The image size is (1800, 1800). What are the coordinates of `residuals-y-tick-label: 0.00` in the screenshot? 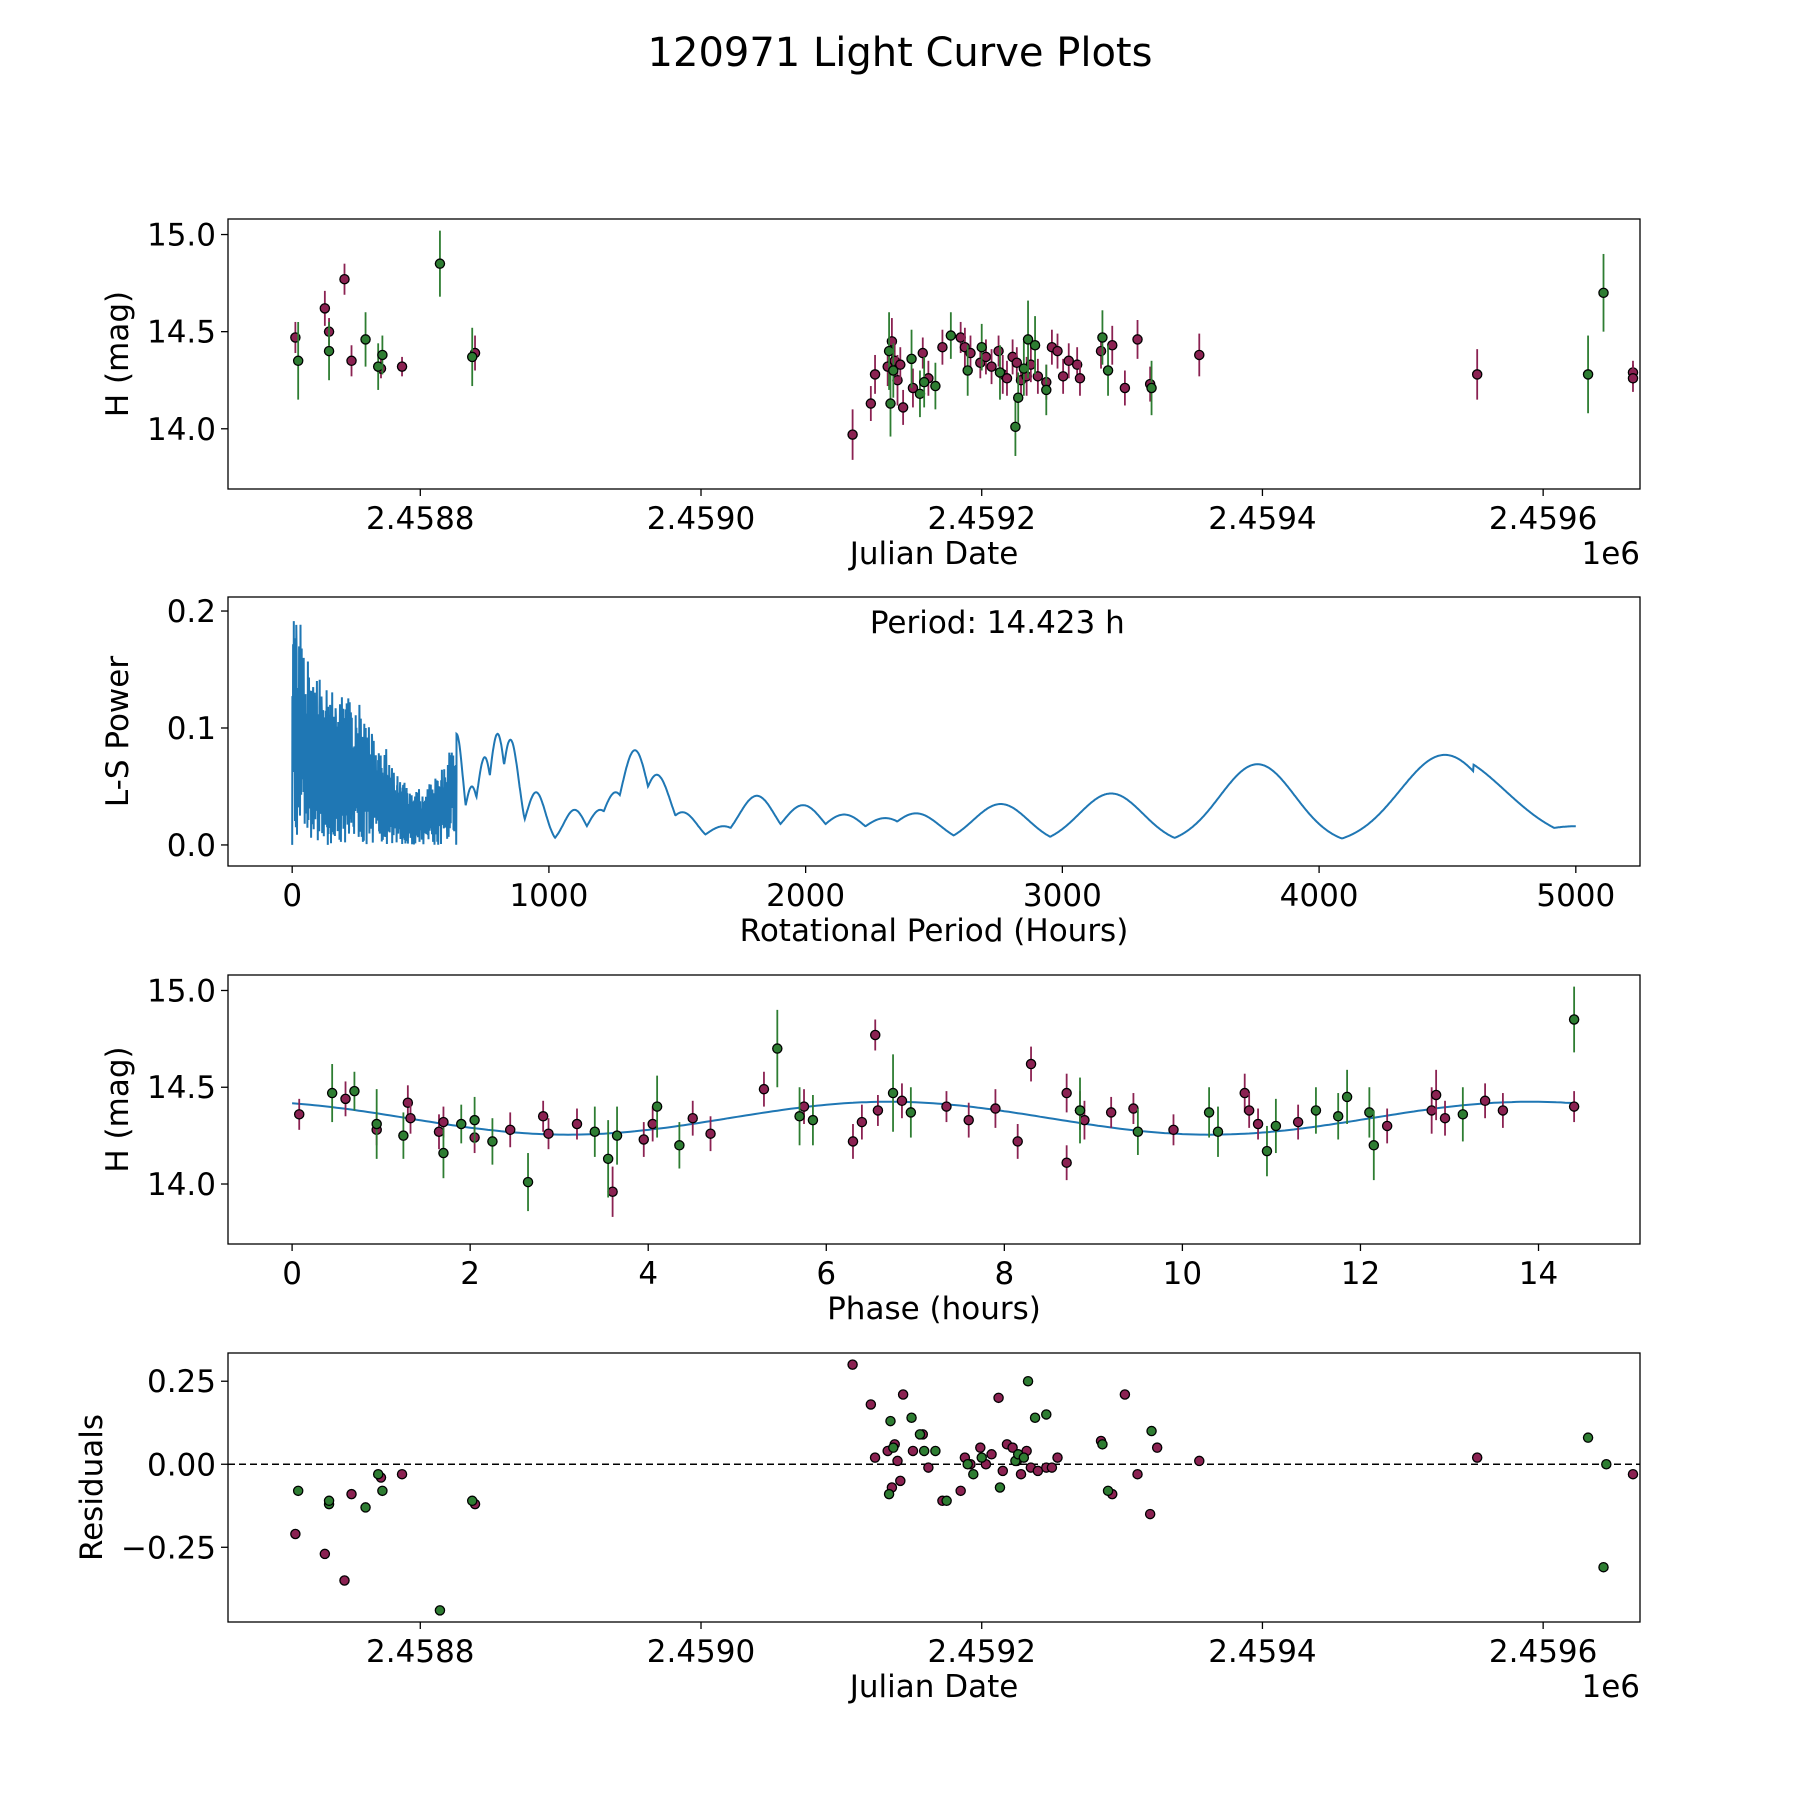 It's located at (181, 1465).